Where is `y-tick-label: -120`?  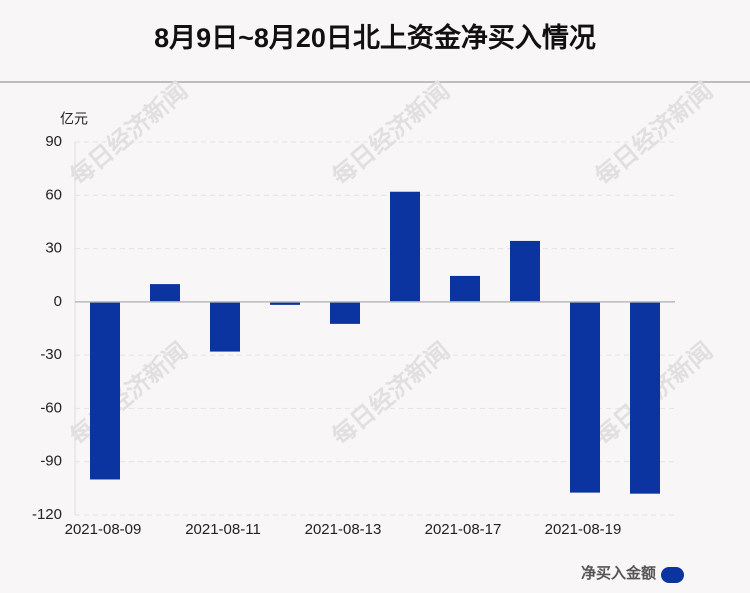
y-tick-label: -120 is located at coordinates (47, 514).